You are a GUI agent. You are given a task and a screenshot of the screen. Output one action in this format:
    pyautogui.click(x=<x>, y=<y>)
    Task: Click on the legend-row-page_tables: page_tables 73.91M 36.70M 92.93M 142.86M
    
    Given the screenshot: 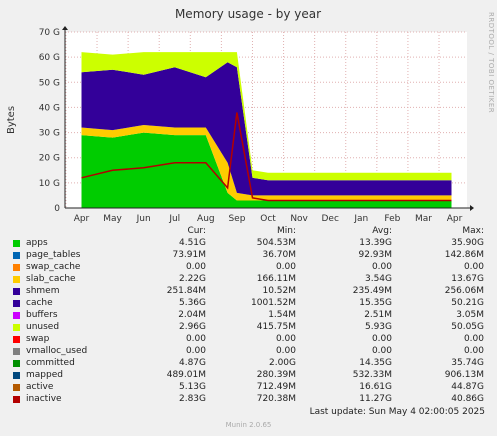 What is the action you would take?
    pyautogui.click(x=248, y=256)
    